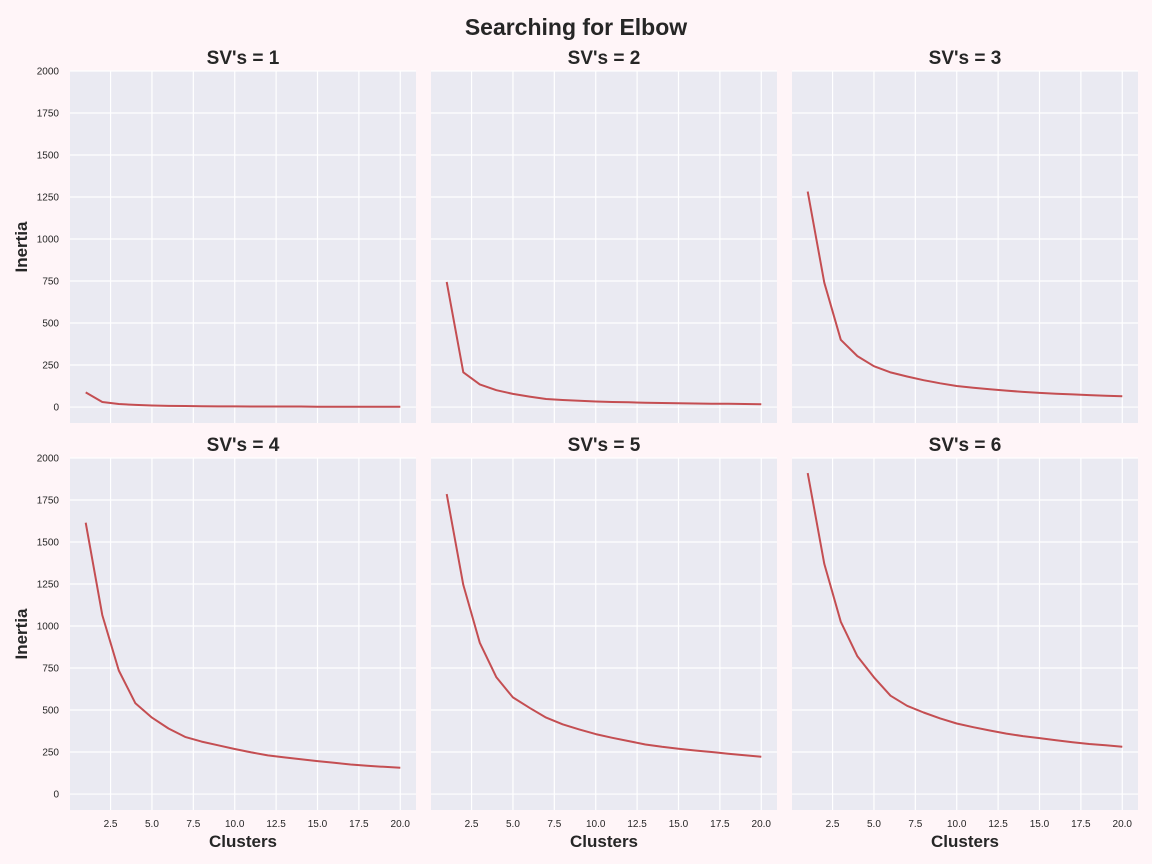  Describe the element at coordinates (243, 445) in the screenshot. I see `subplot-title: SV's = 4` at that location.